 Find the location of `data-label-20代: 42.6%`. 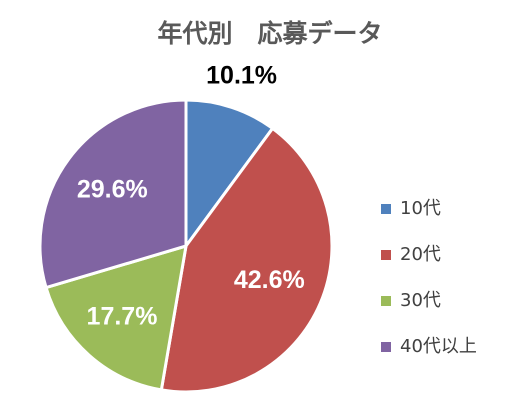

data-label-20代: 42.6% is located at coordinates (269, 280).